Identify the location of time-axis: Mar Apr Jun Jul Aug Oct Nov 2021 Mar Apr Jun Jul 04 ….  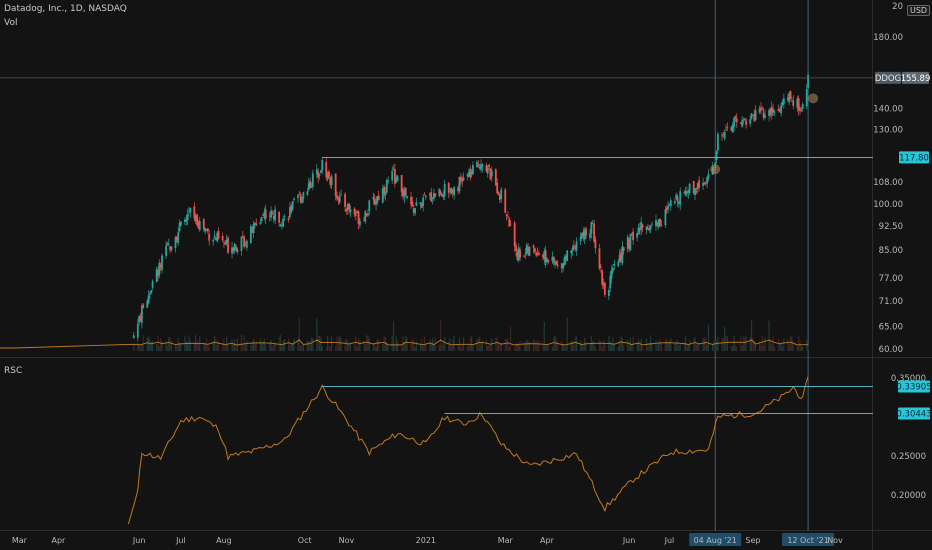
(427, 539).